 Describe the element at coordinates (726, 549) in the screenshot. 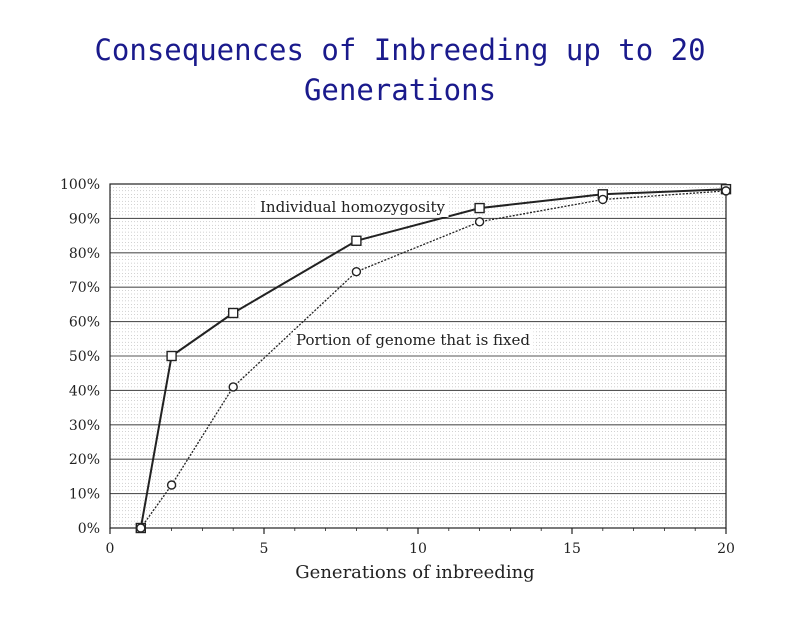

I see `x-tick-label: 20` at that location.